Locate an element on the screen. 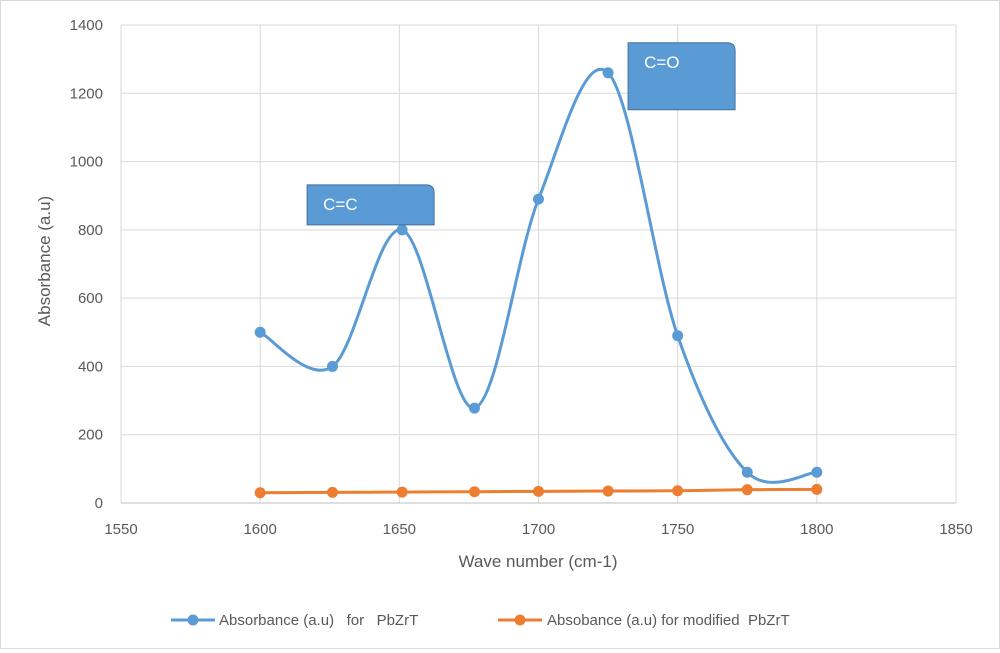  x-tick-label: 1800 is located at coordinates (816, 529).